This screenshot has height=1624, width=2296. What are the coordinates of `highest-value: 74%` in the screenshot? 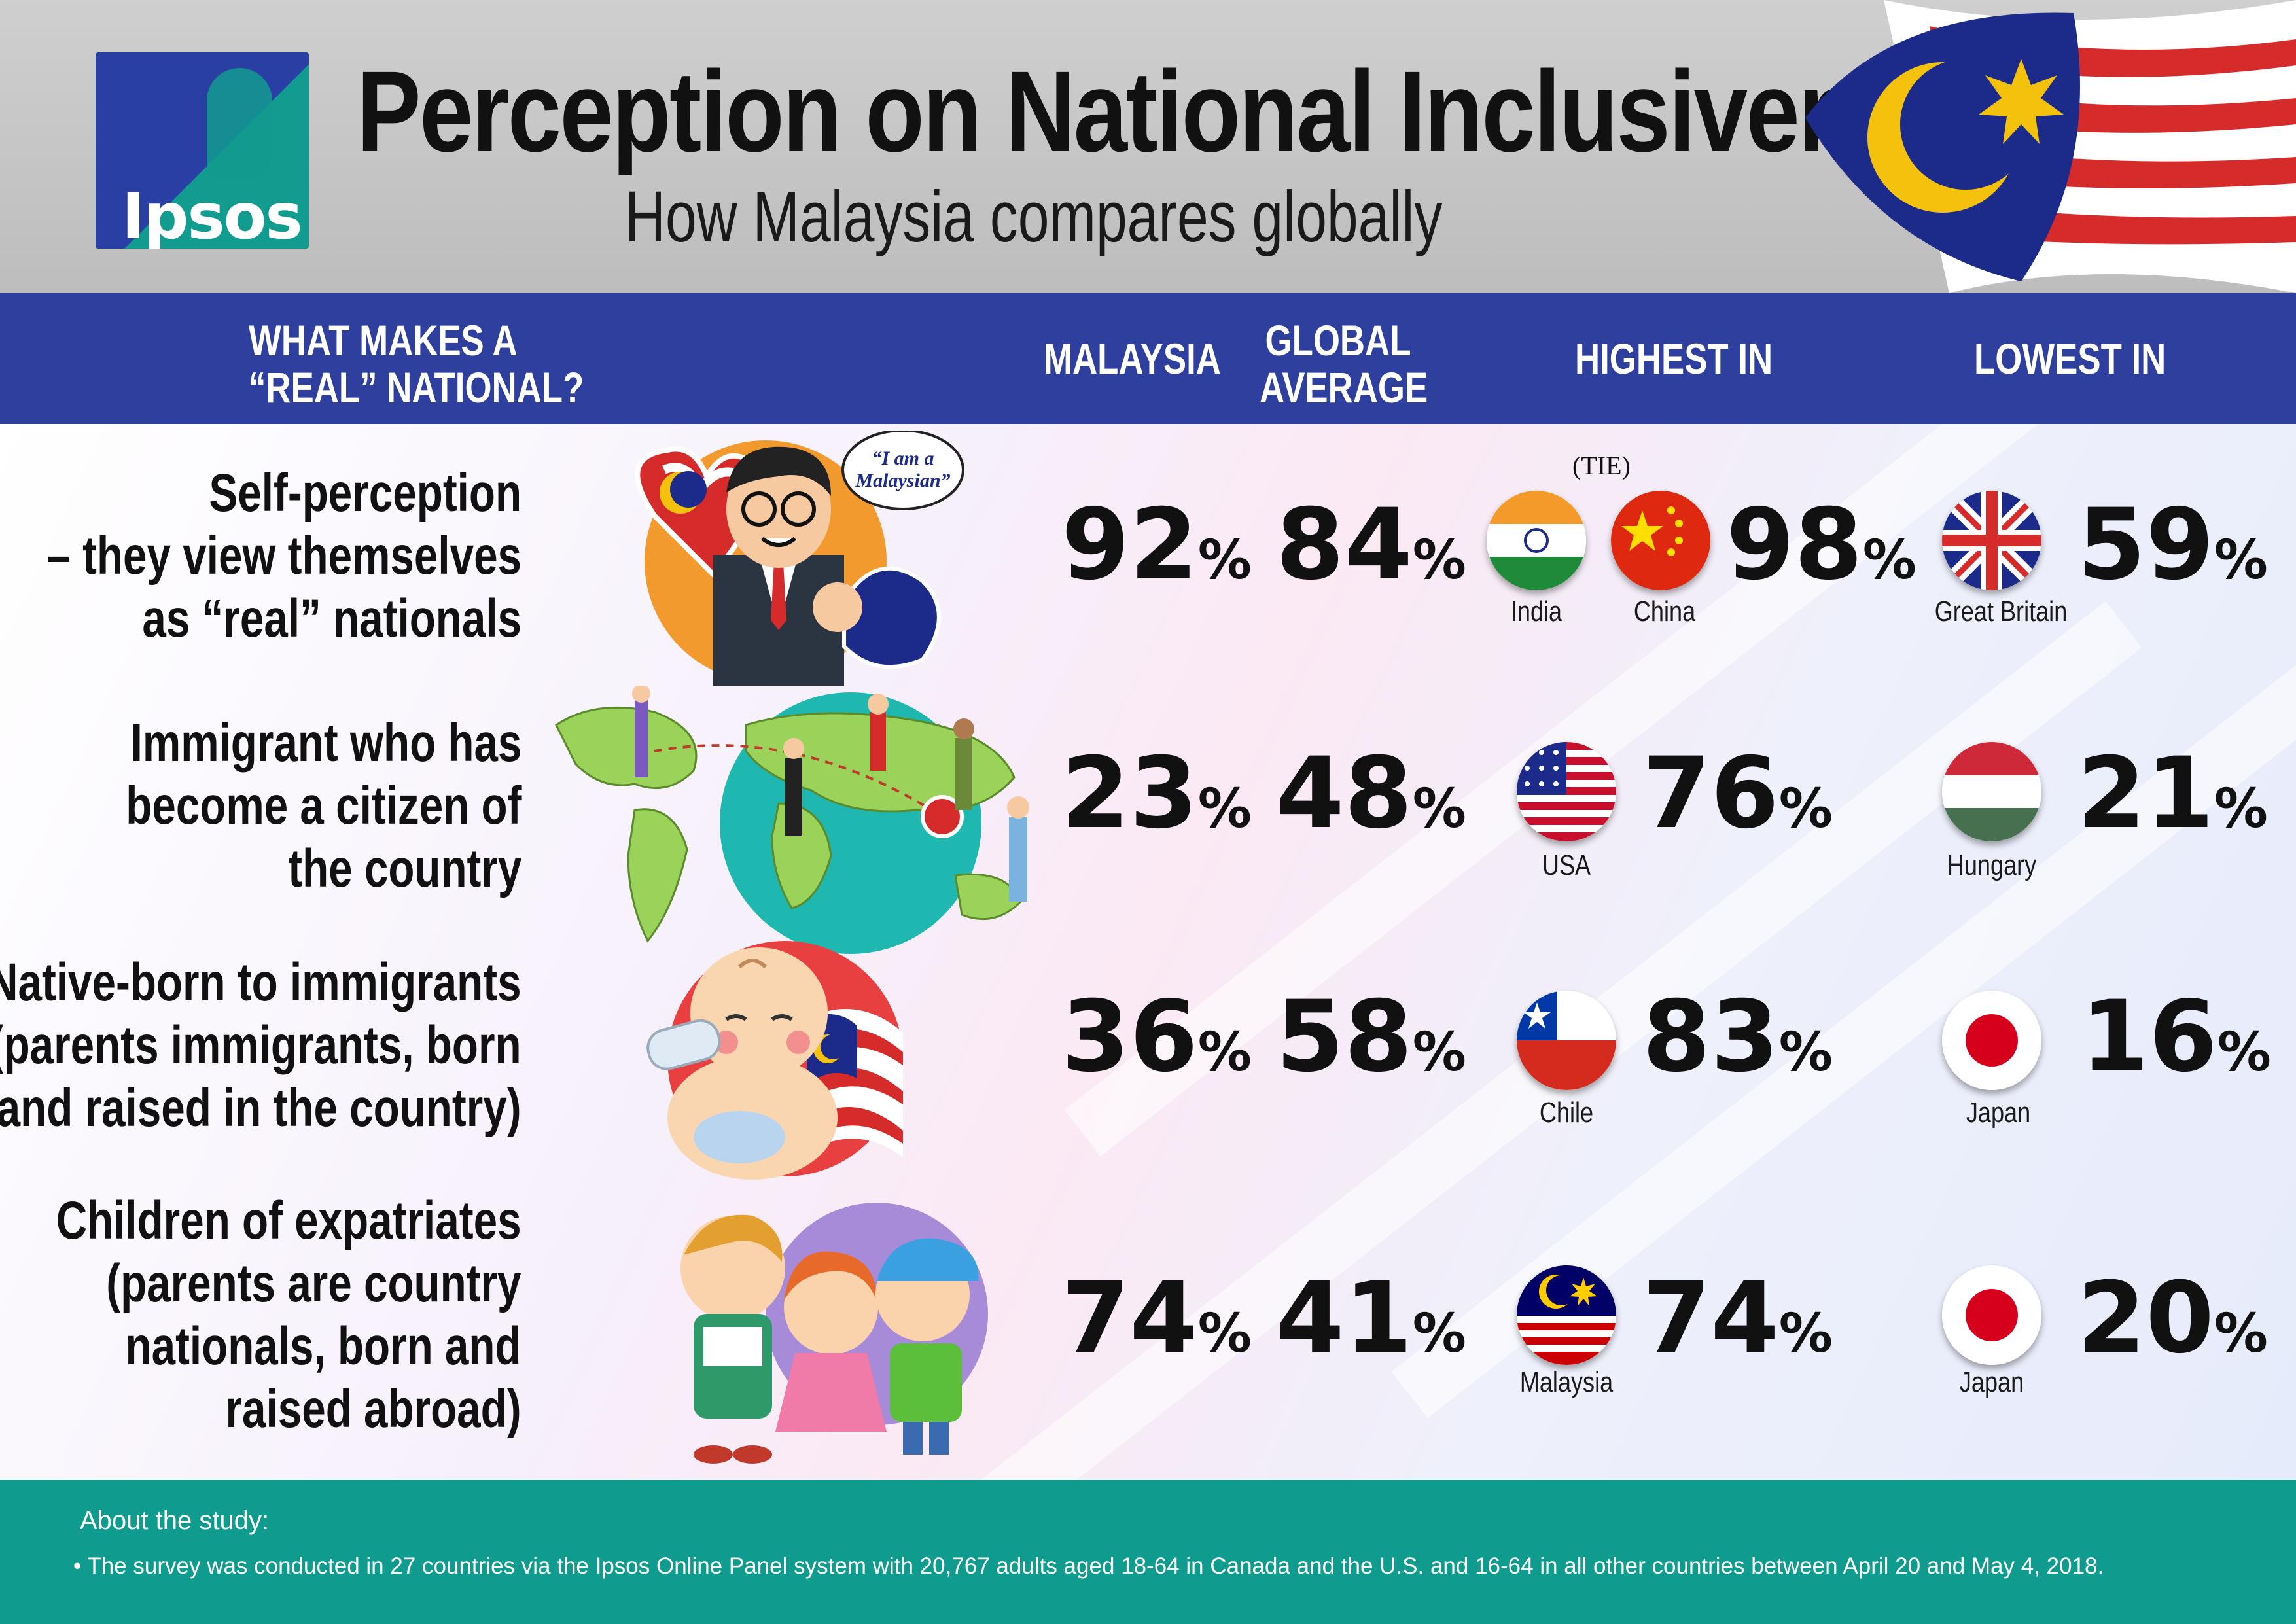 It's located at (1737, 1318).